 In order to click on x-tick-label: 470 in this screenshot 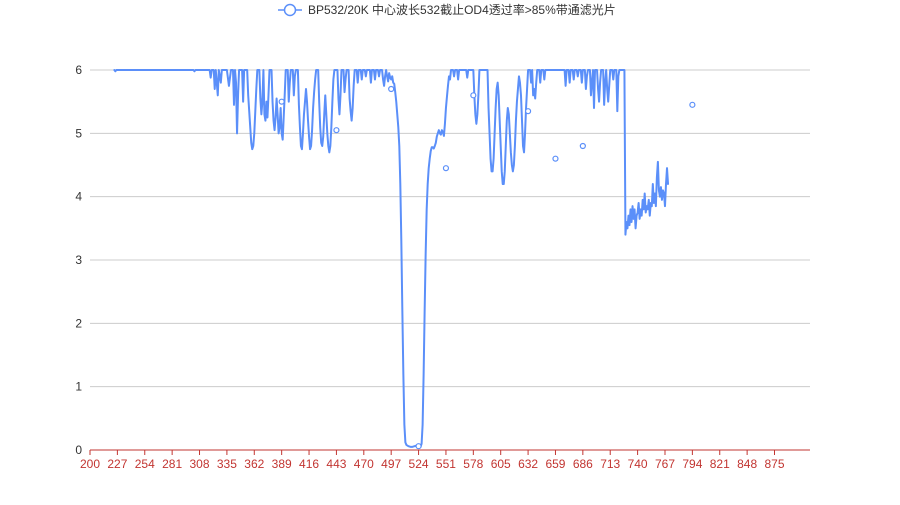, I will do `click(364, 464)`.